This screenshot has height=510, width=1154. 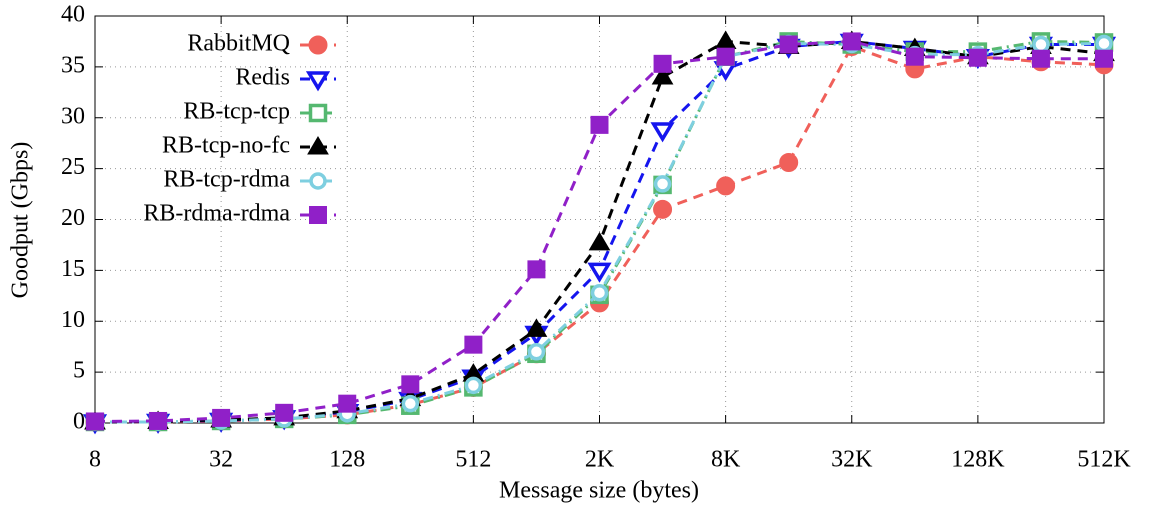 What do you see at coordinates (473, 460) in the screenshot?
I see `x-tick-label: 512` at bounding box center [473, 460].